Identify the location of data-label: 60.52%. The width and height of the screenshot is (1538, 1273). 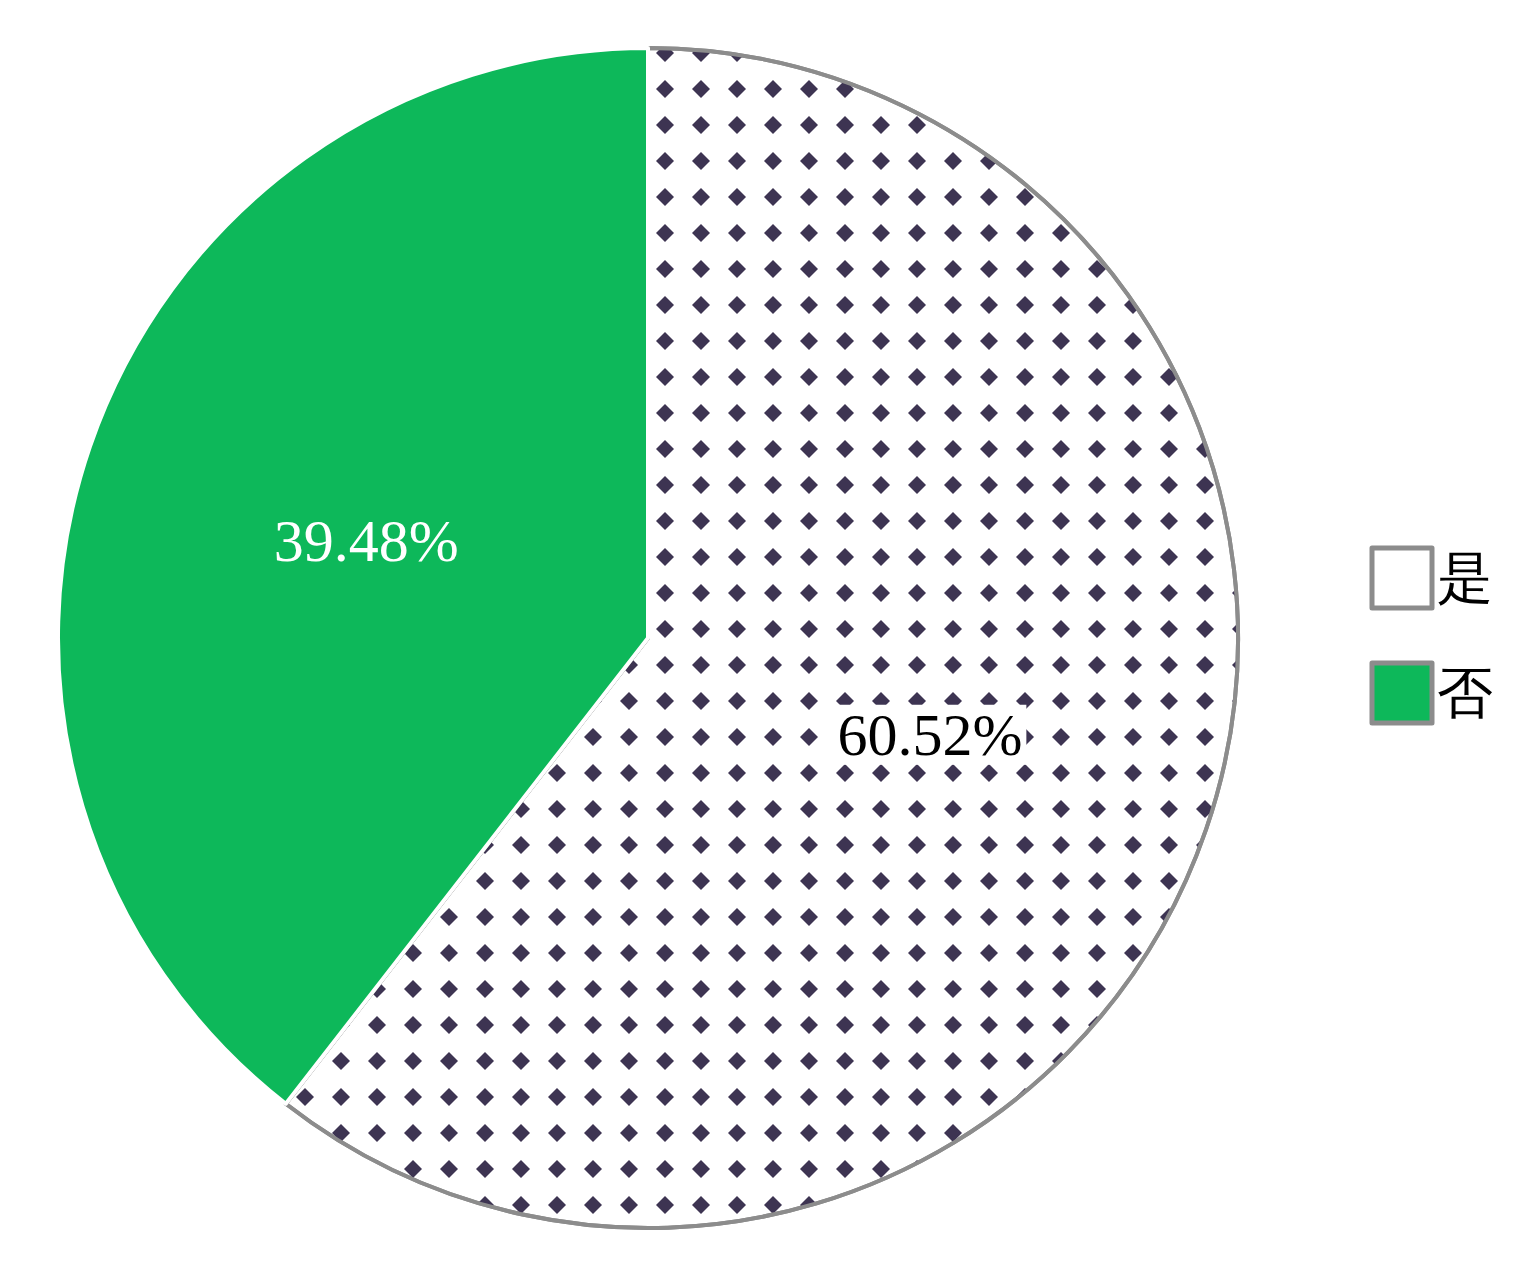
(930, 734).